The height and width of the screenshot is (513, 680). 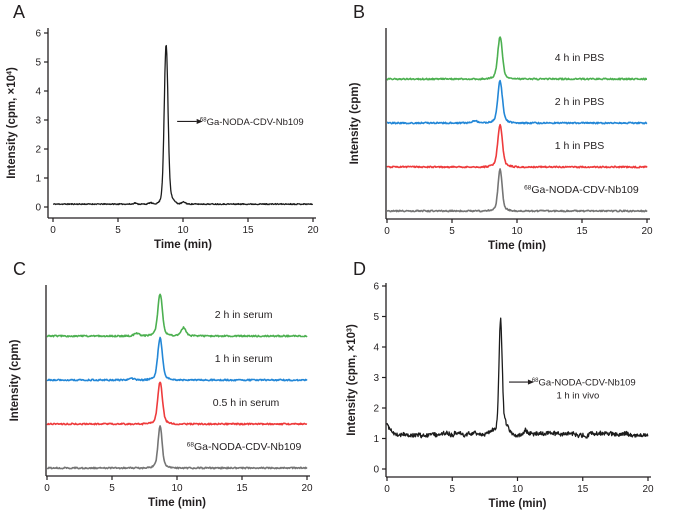 What do you see at coordinates (19, 269) in the screenshot?
I see `panel-c-letter: C` at bounding box center [19, 269].